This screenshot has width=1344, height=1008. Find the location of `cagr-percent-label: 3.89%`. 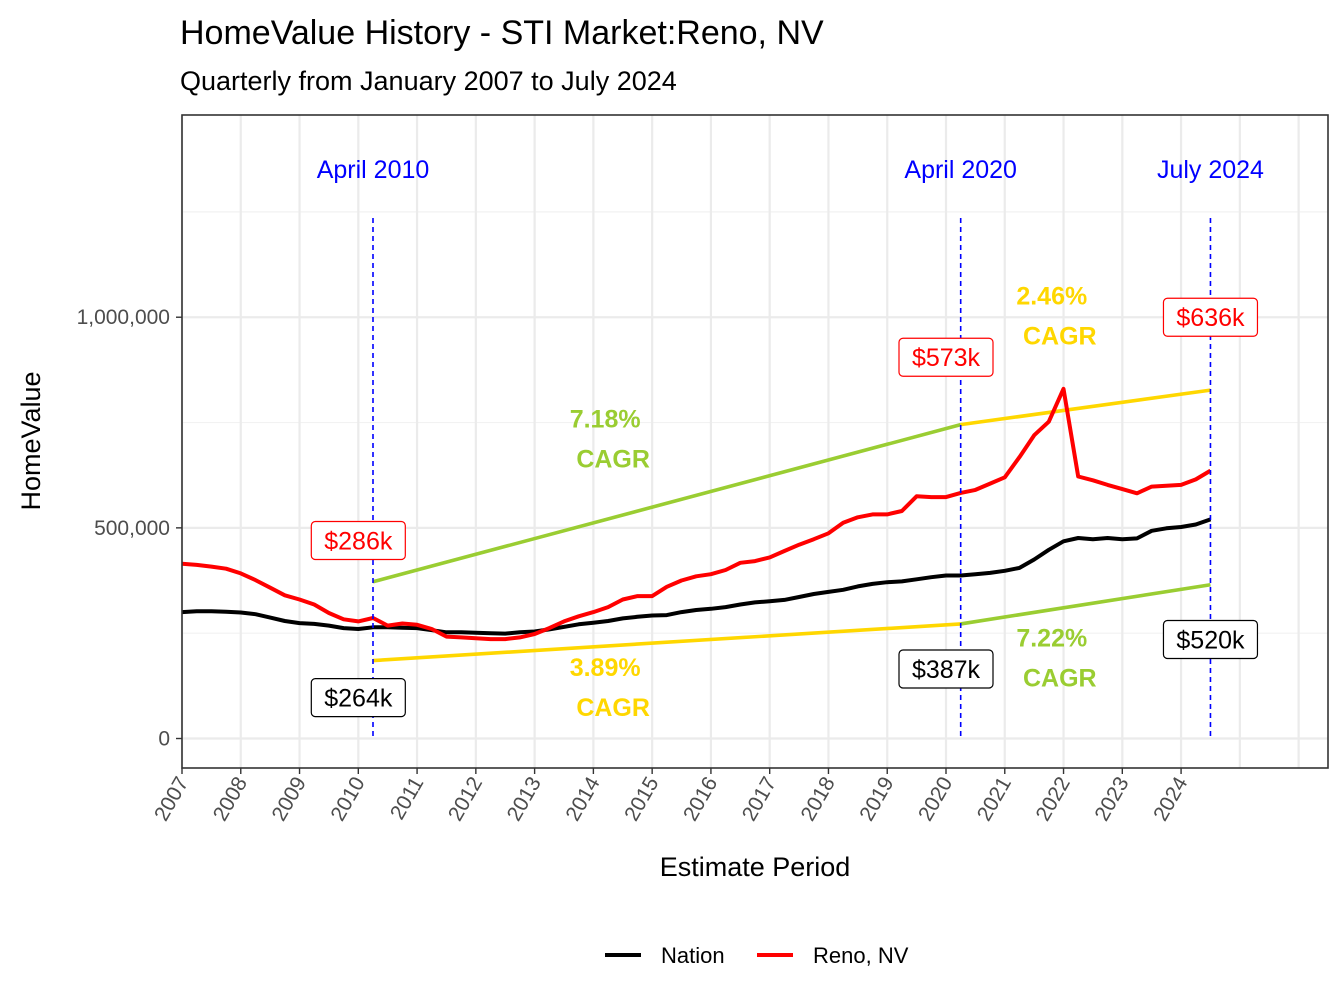

cagr-percent-label: 3.89% is located at coordinates (605, 668).